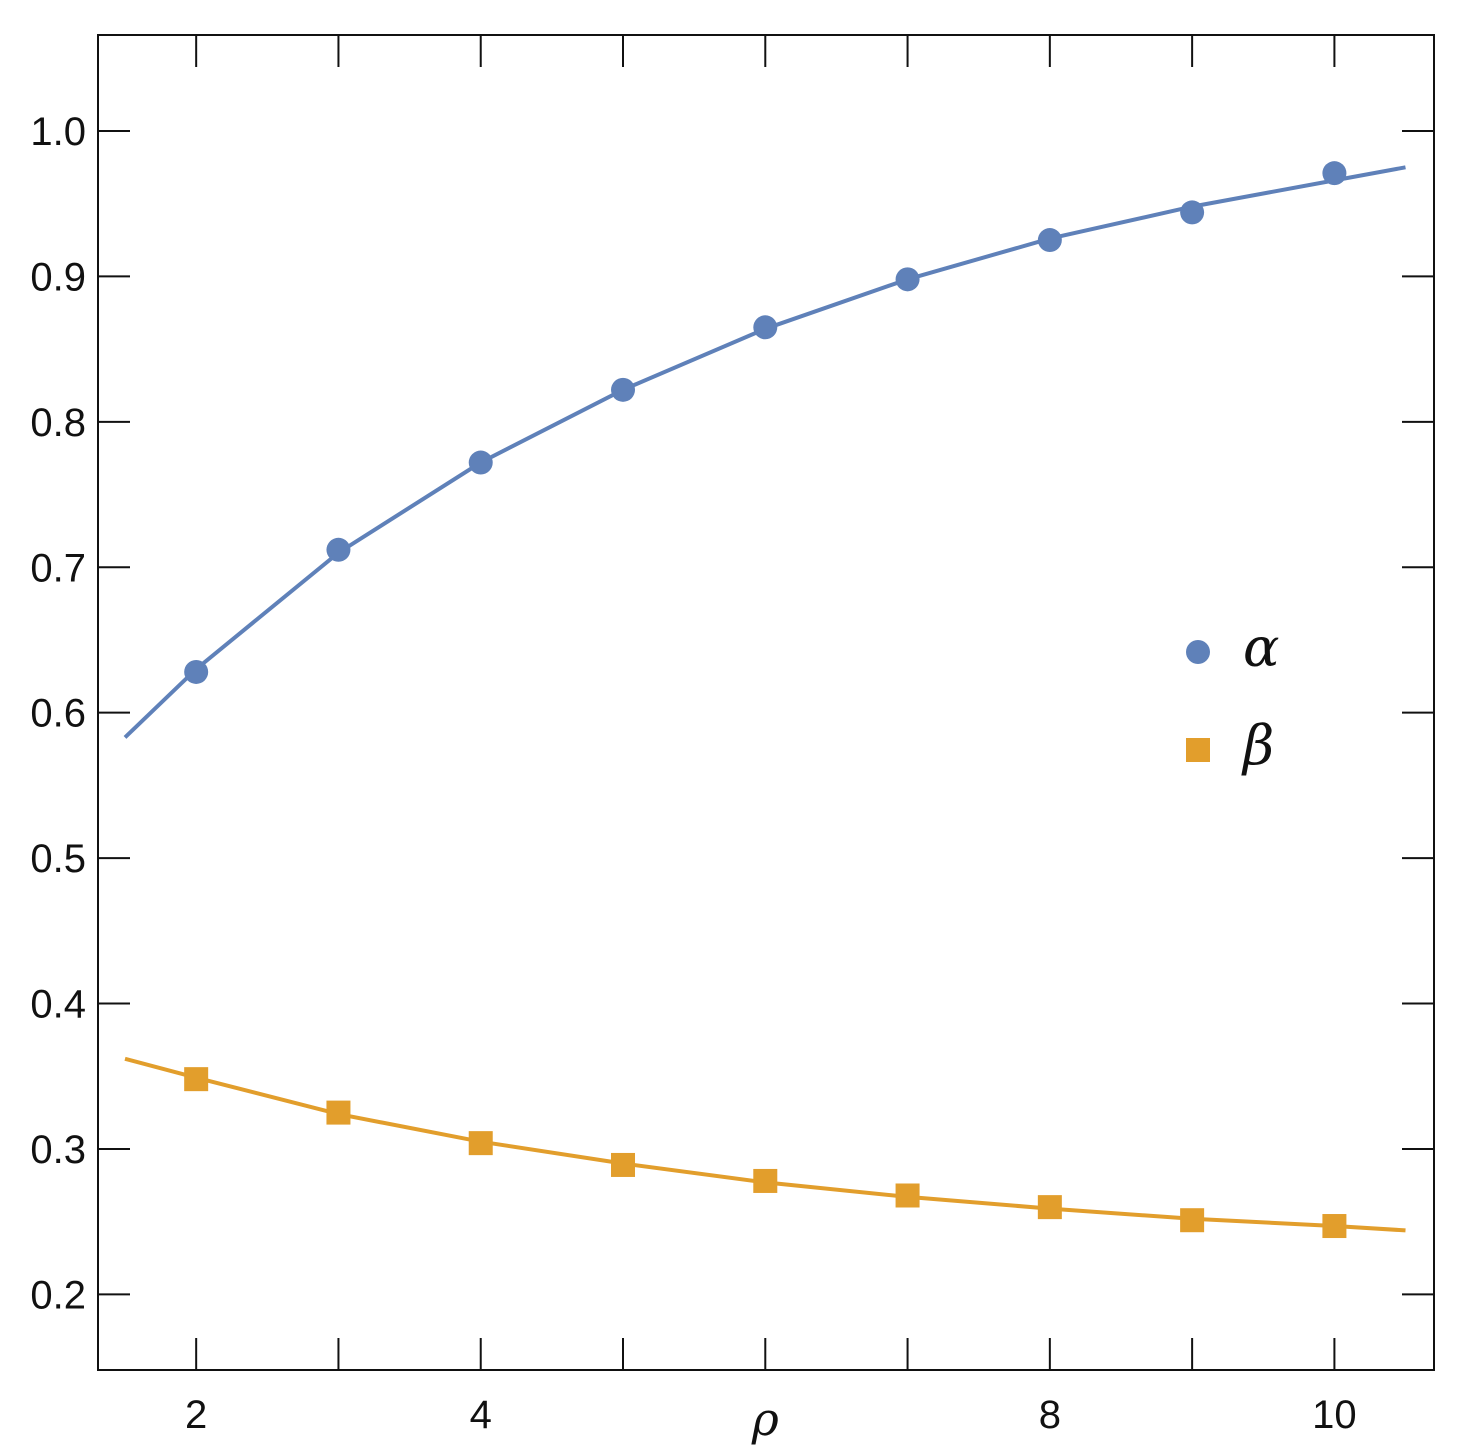  Describe the element at coordinates (58, 132) in the screenshot. I see `y-tick-label: 1.0` at that location.